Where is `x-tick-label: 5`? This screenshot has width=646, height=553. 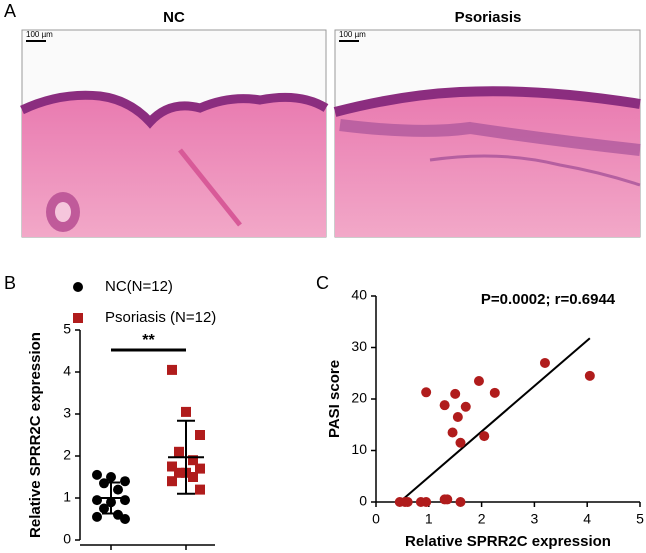 x-tick-label: 5 is located at coordinates (640, 519).